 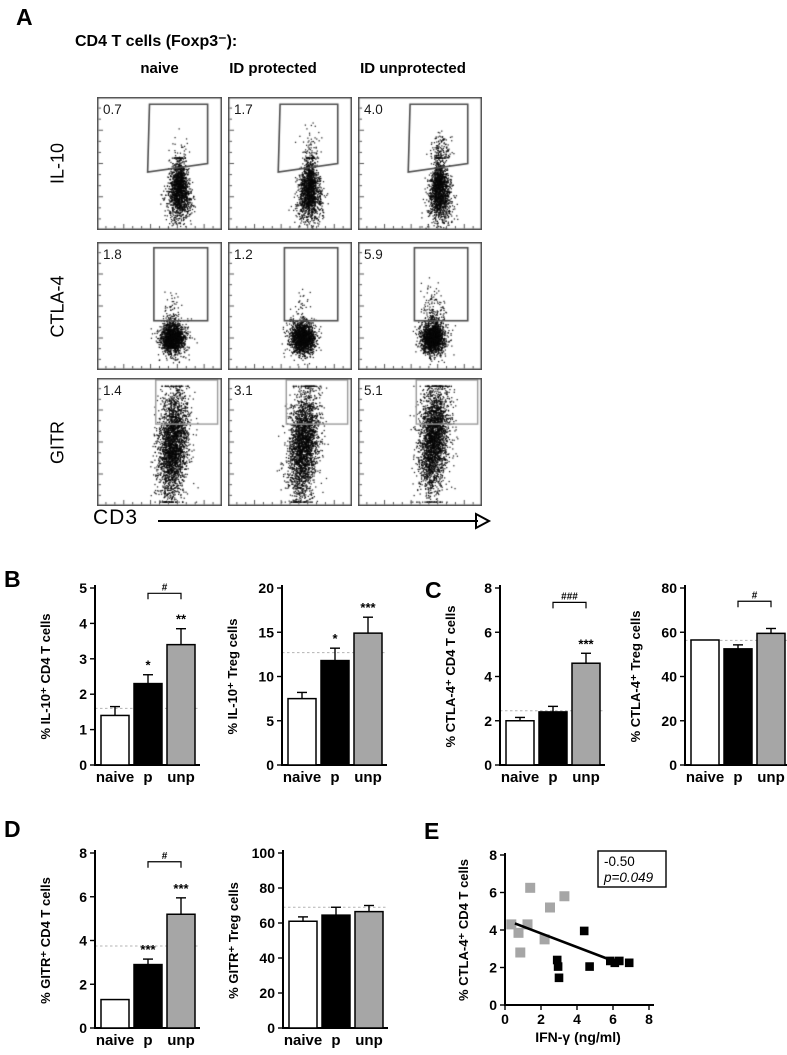 I want to click on flow-plot-gitr-naive, so click(x=159, y=442).